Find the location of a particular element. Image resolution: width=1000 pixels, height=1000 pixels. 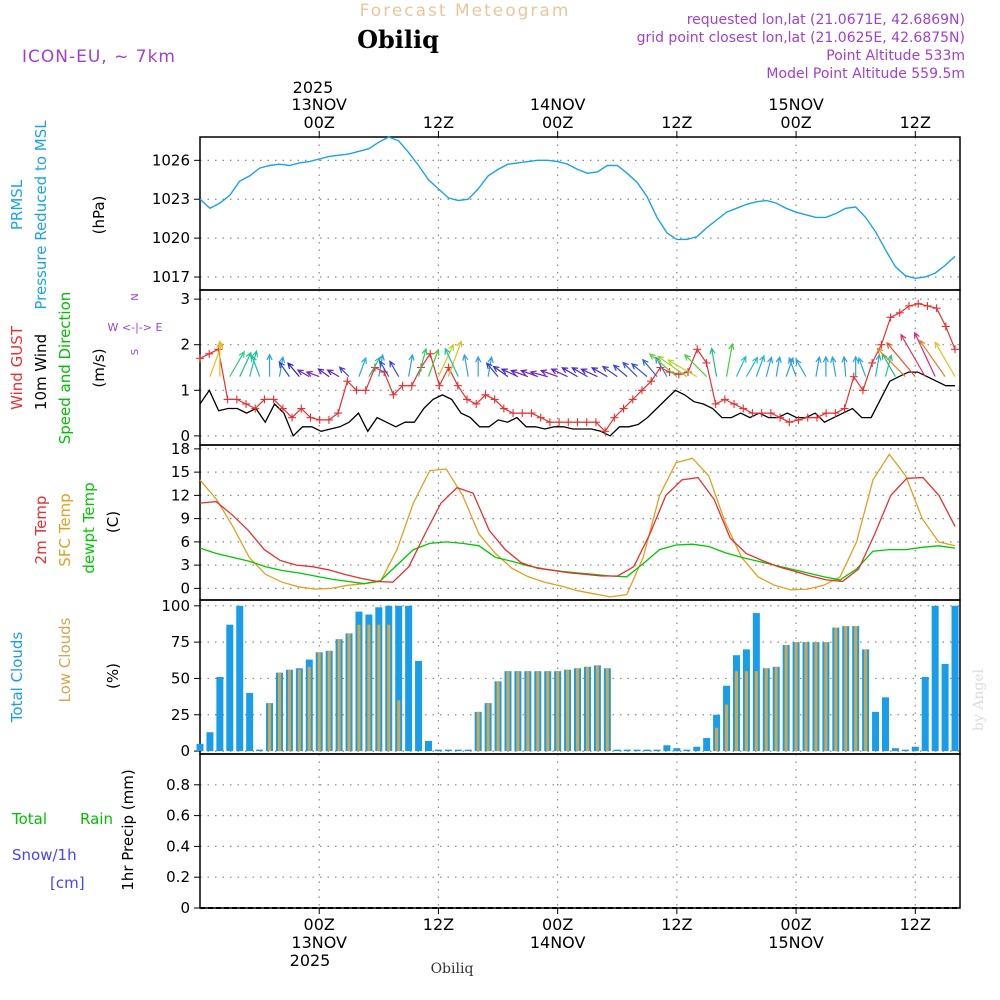

top-hour-label: 00Z is located at coordinates (557, 122).